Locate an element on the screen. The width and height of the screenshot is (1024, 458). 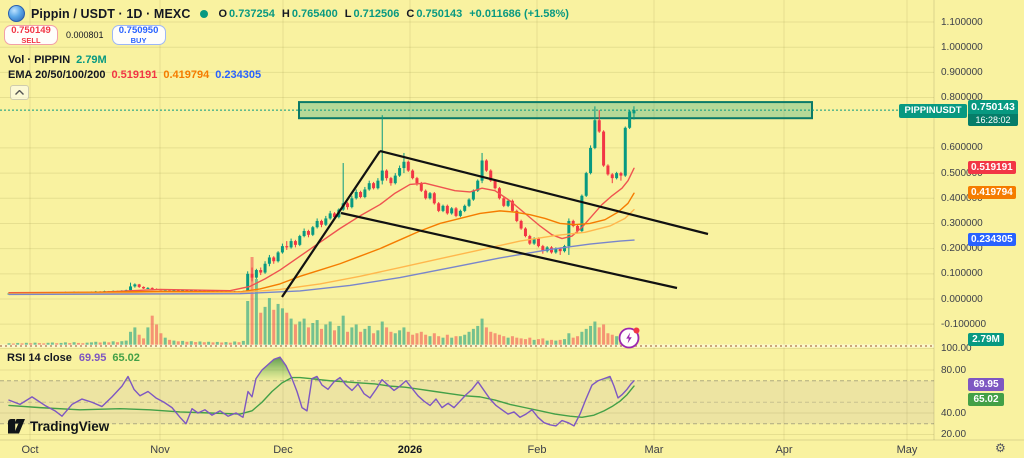
volume-legend-label: Vol · PIPPIN is located at coordinates (39, 60).